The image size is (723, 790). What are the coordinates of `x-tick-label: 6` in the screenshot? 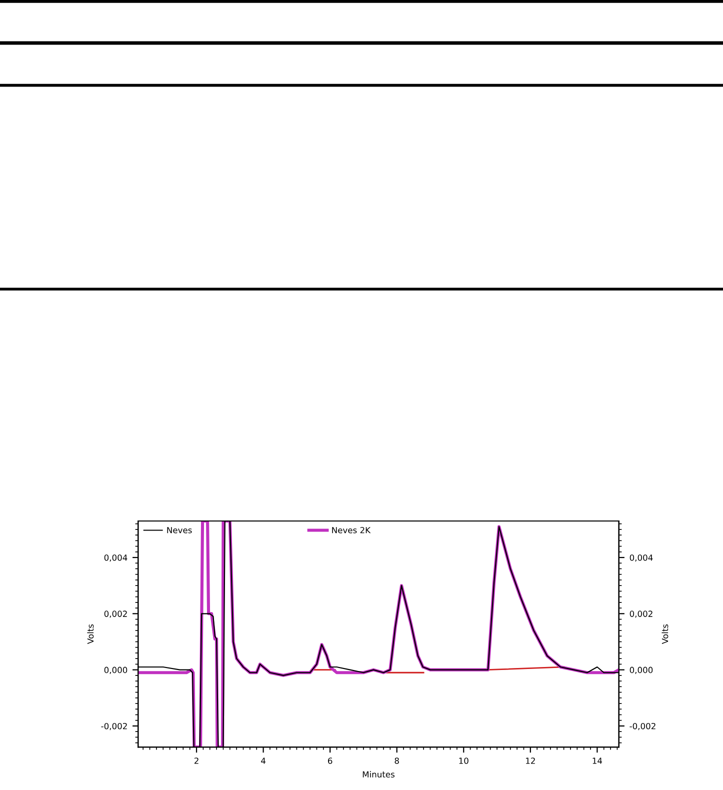 It's located at (330, 761).